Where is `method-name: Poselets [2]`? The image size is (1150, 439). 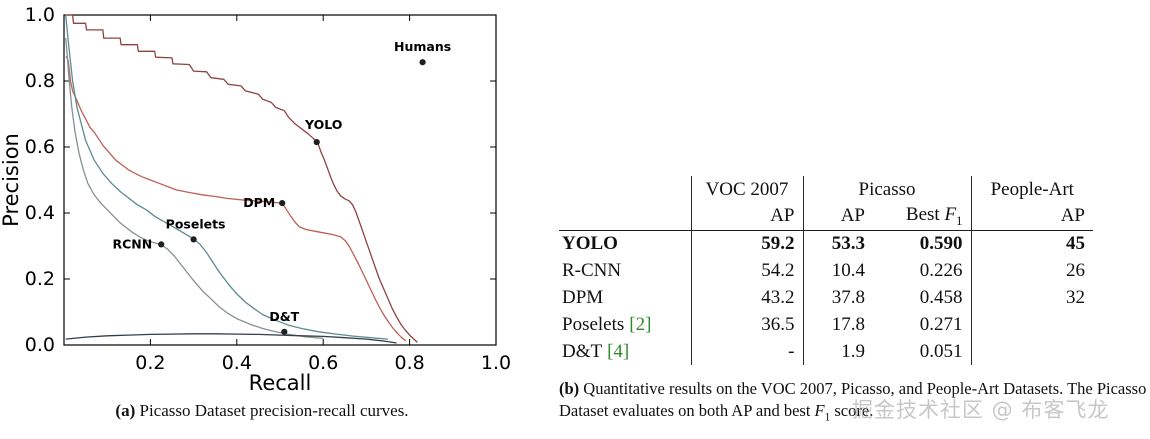
method-name: Poselets [2] is located at coordinates (625, 324).